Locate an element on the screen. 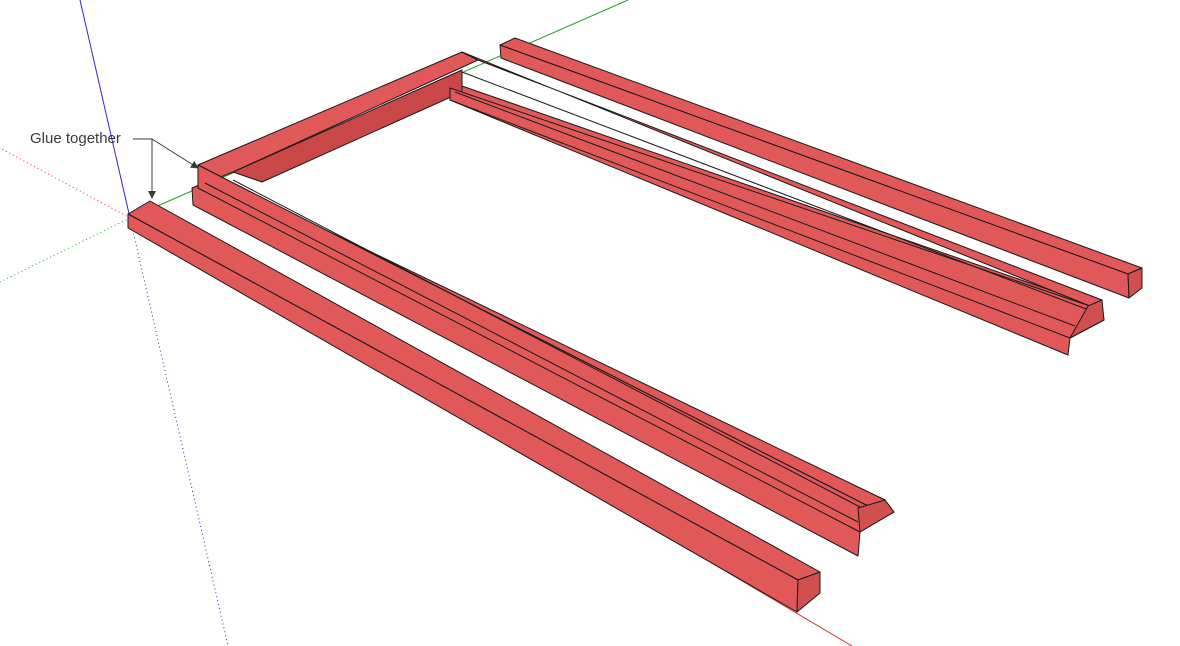 The image size is (1180, 646). annotation-leader-line is located at coordinates (144, 168).